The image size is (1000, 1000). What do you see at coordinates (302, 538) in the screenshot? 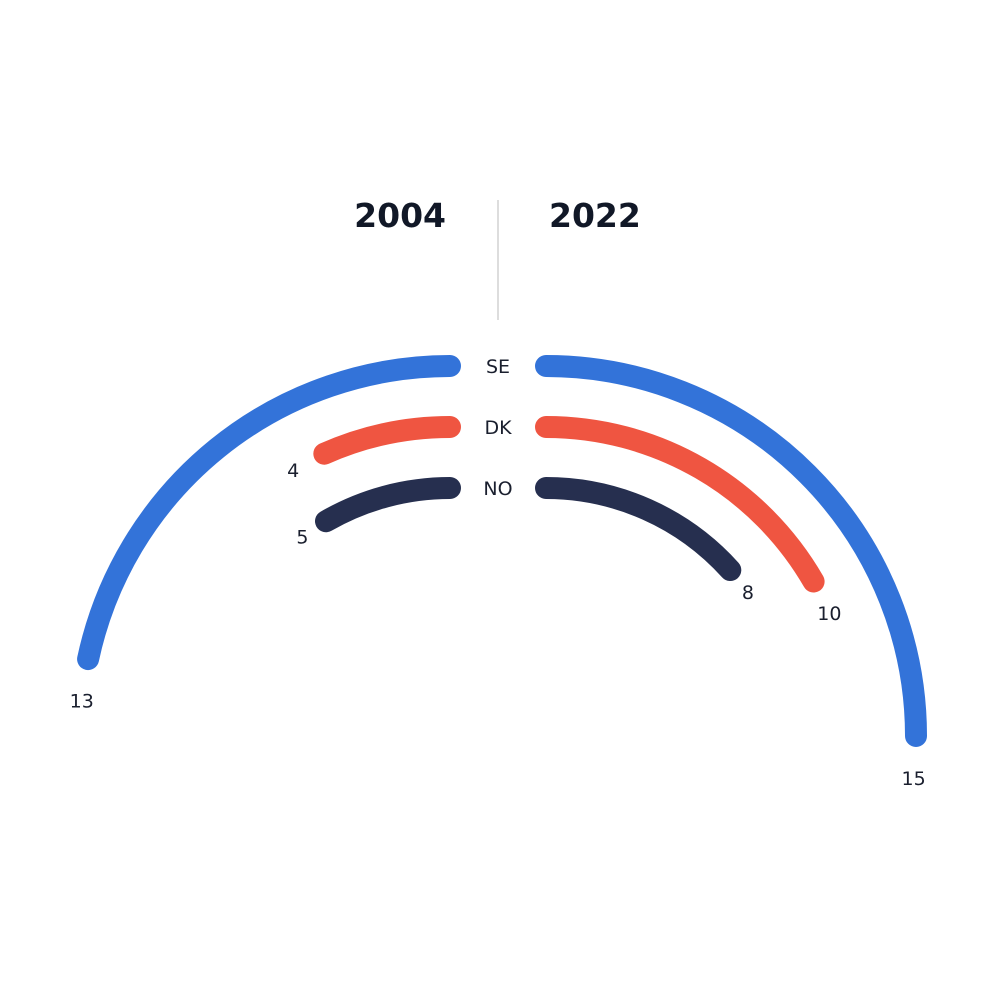
I see `value-label-no-left: 5` at bounding box center [302, 538].